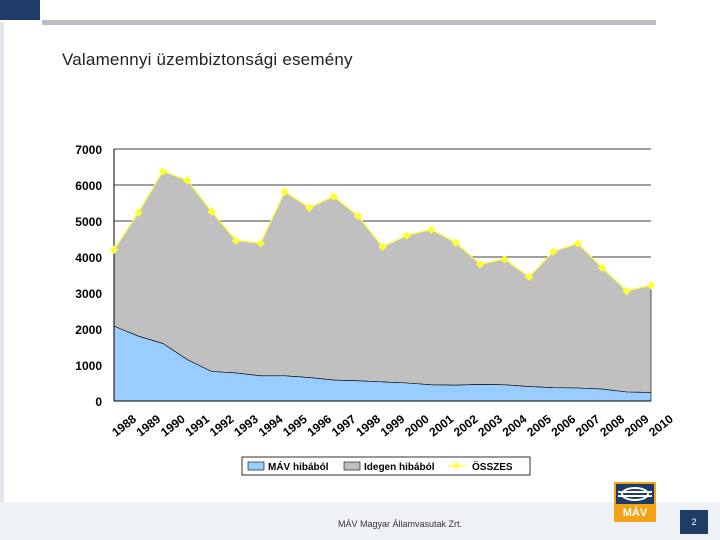 The height and width of the screenshot is (540, 720). What do you see at coordinates (456, 465) in the screenshot?
I see `legend-marker-total` at bounding box center [456, 465].